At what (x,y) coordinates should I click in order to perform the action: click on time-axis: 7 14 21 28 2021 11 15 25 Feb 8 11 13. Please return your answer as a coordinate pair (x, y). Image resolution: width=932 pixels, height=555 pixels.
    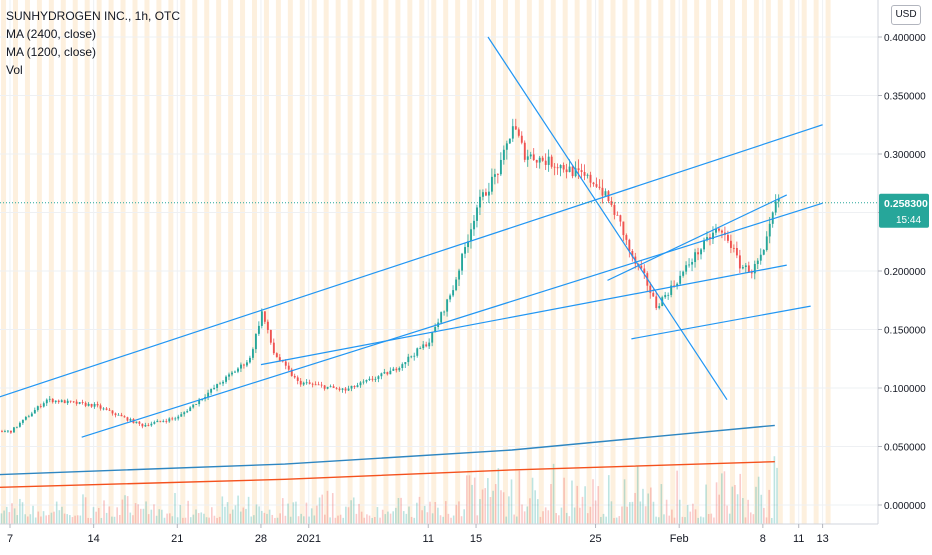
    Looking at the image, I should click on (418, 534).